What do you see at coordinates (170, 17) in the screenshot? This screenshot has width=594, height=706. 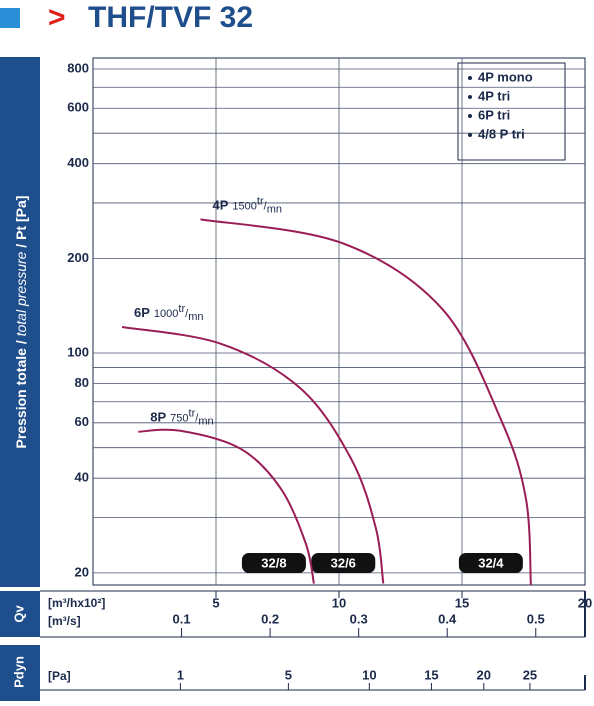 I see `title: THF/TVF 32` at bounding box center [170, 17].